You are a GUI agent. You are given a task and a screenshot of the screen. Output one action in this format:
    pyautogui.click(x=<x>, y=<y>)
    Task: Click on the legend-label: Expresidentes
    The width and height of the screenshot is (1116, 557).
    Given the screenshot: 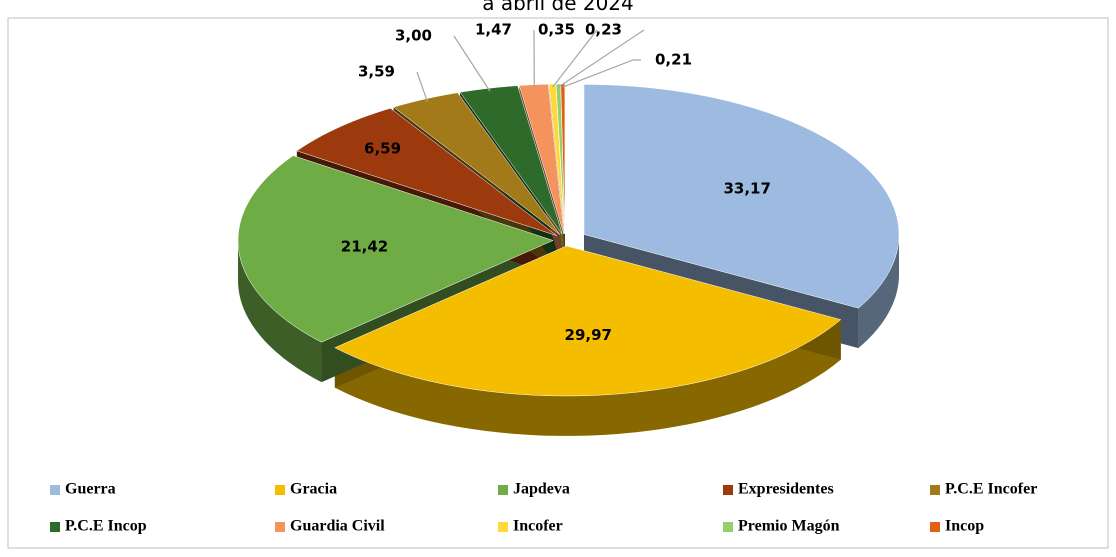 What is the action you would take?
    pyautogui.click(x=786, y=489)
    